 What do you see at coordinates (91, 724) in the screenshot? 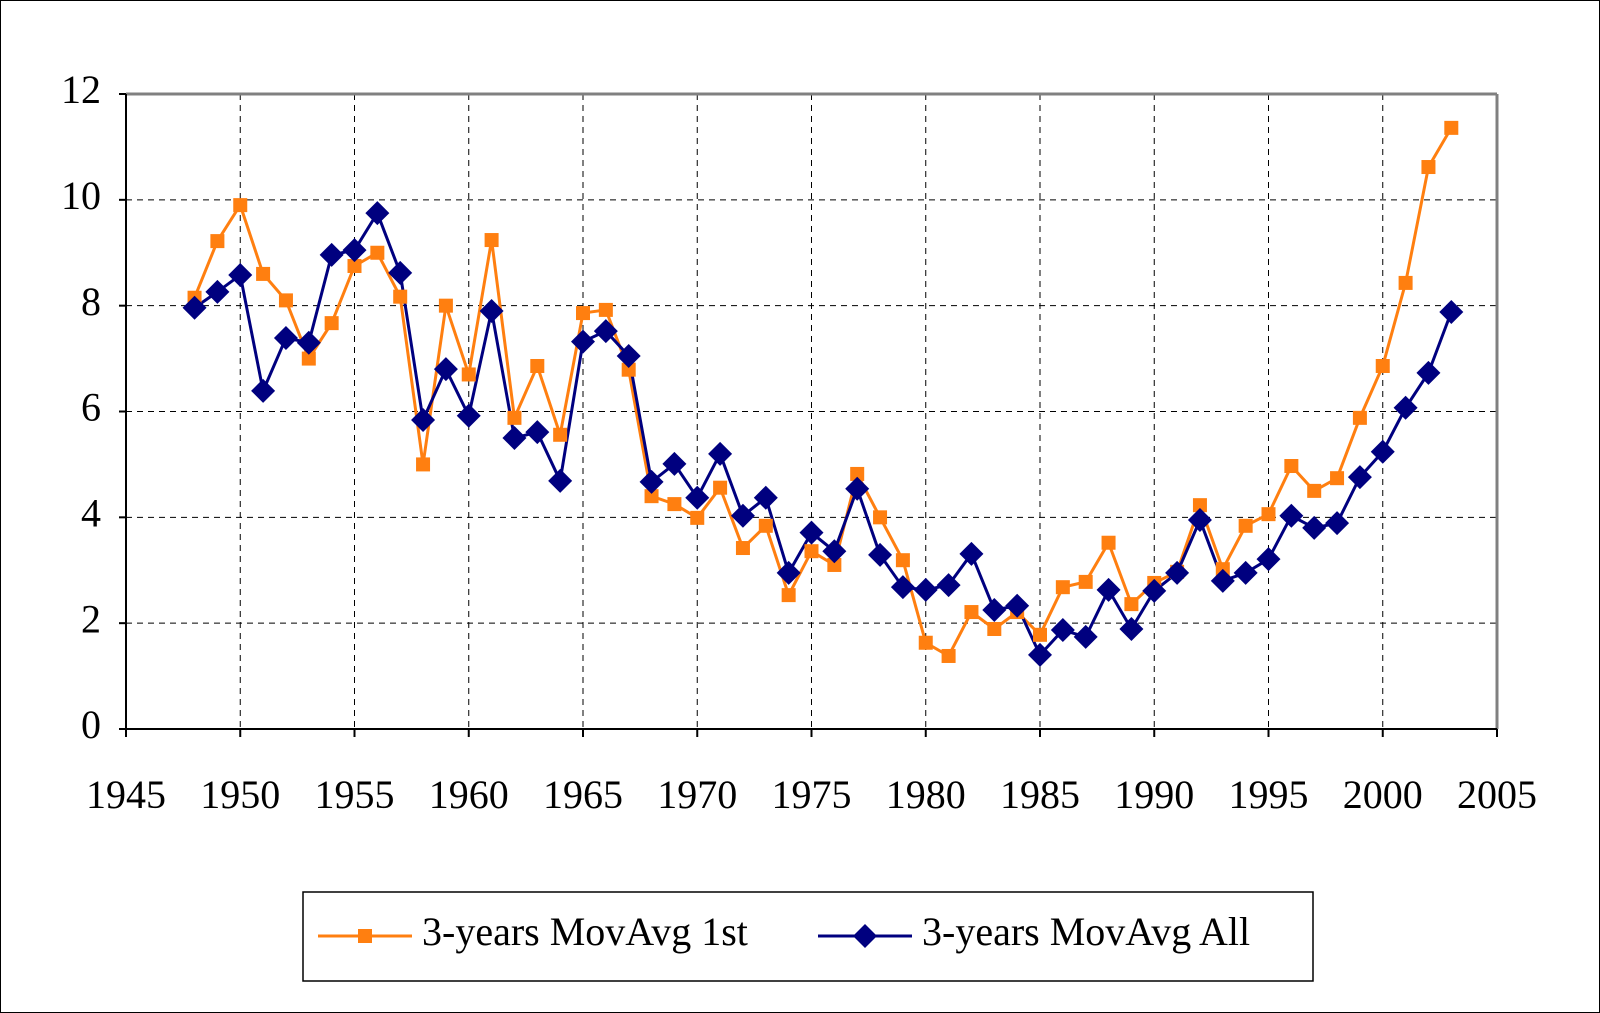
I see `y-tick-label: 0` at bounding box center [91, 724].